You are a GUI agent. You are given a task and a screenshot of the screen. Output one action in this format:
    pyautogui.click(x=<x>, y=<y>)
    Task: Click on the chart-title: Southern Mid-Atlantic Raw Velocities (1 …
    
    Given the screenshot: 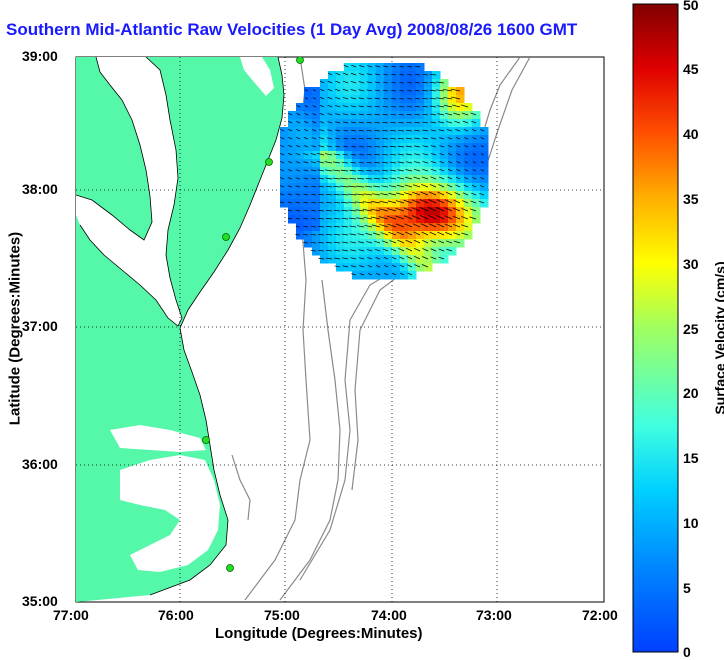 What is the action you would take?
    pyautogui.click(x=292, y=29)
    